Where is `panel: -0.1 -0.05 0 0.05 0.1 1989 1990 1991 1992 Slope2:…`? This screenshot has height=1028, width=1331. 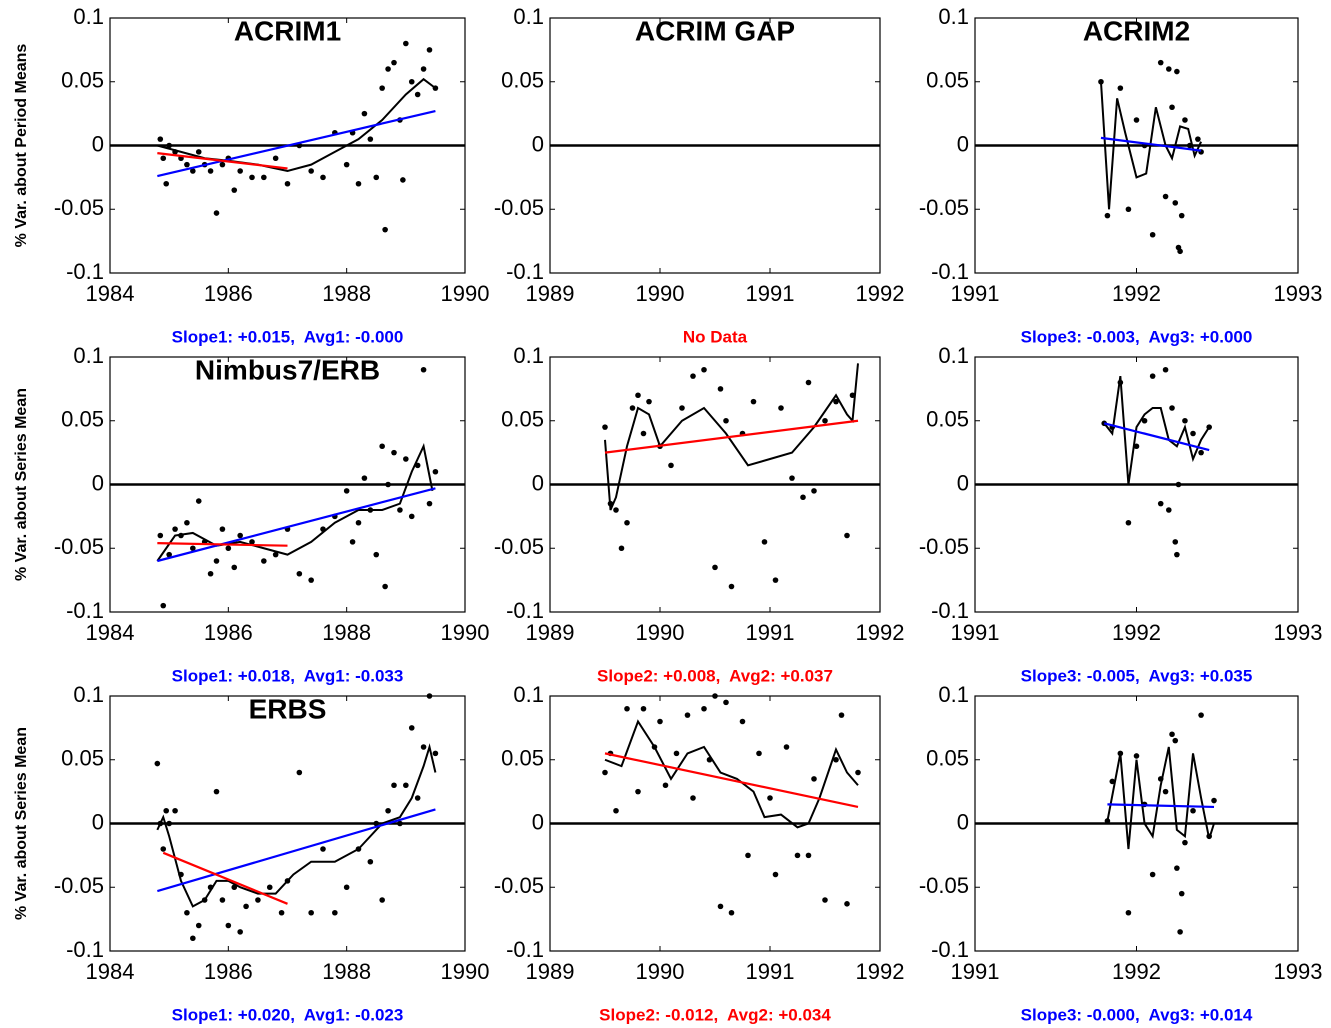 panel: -0.1 -0.05 0 0.05 0.1 1989 1990 1991 1992 Slope2:… is located at coordinates (699, 514).